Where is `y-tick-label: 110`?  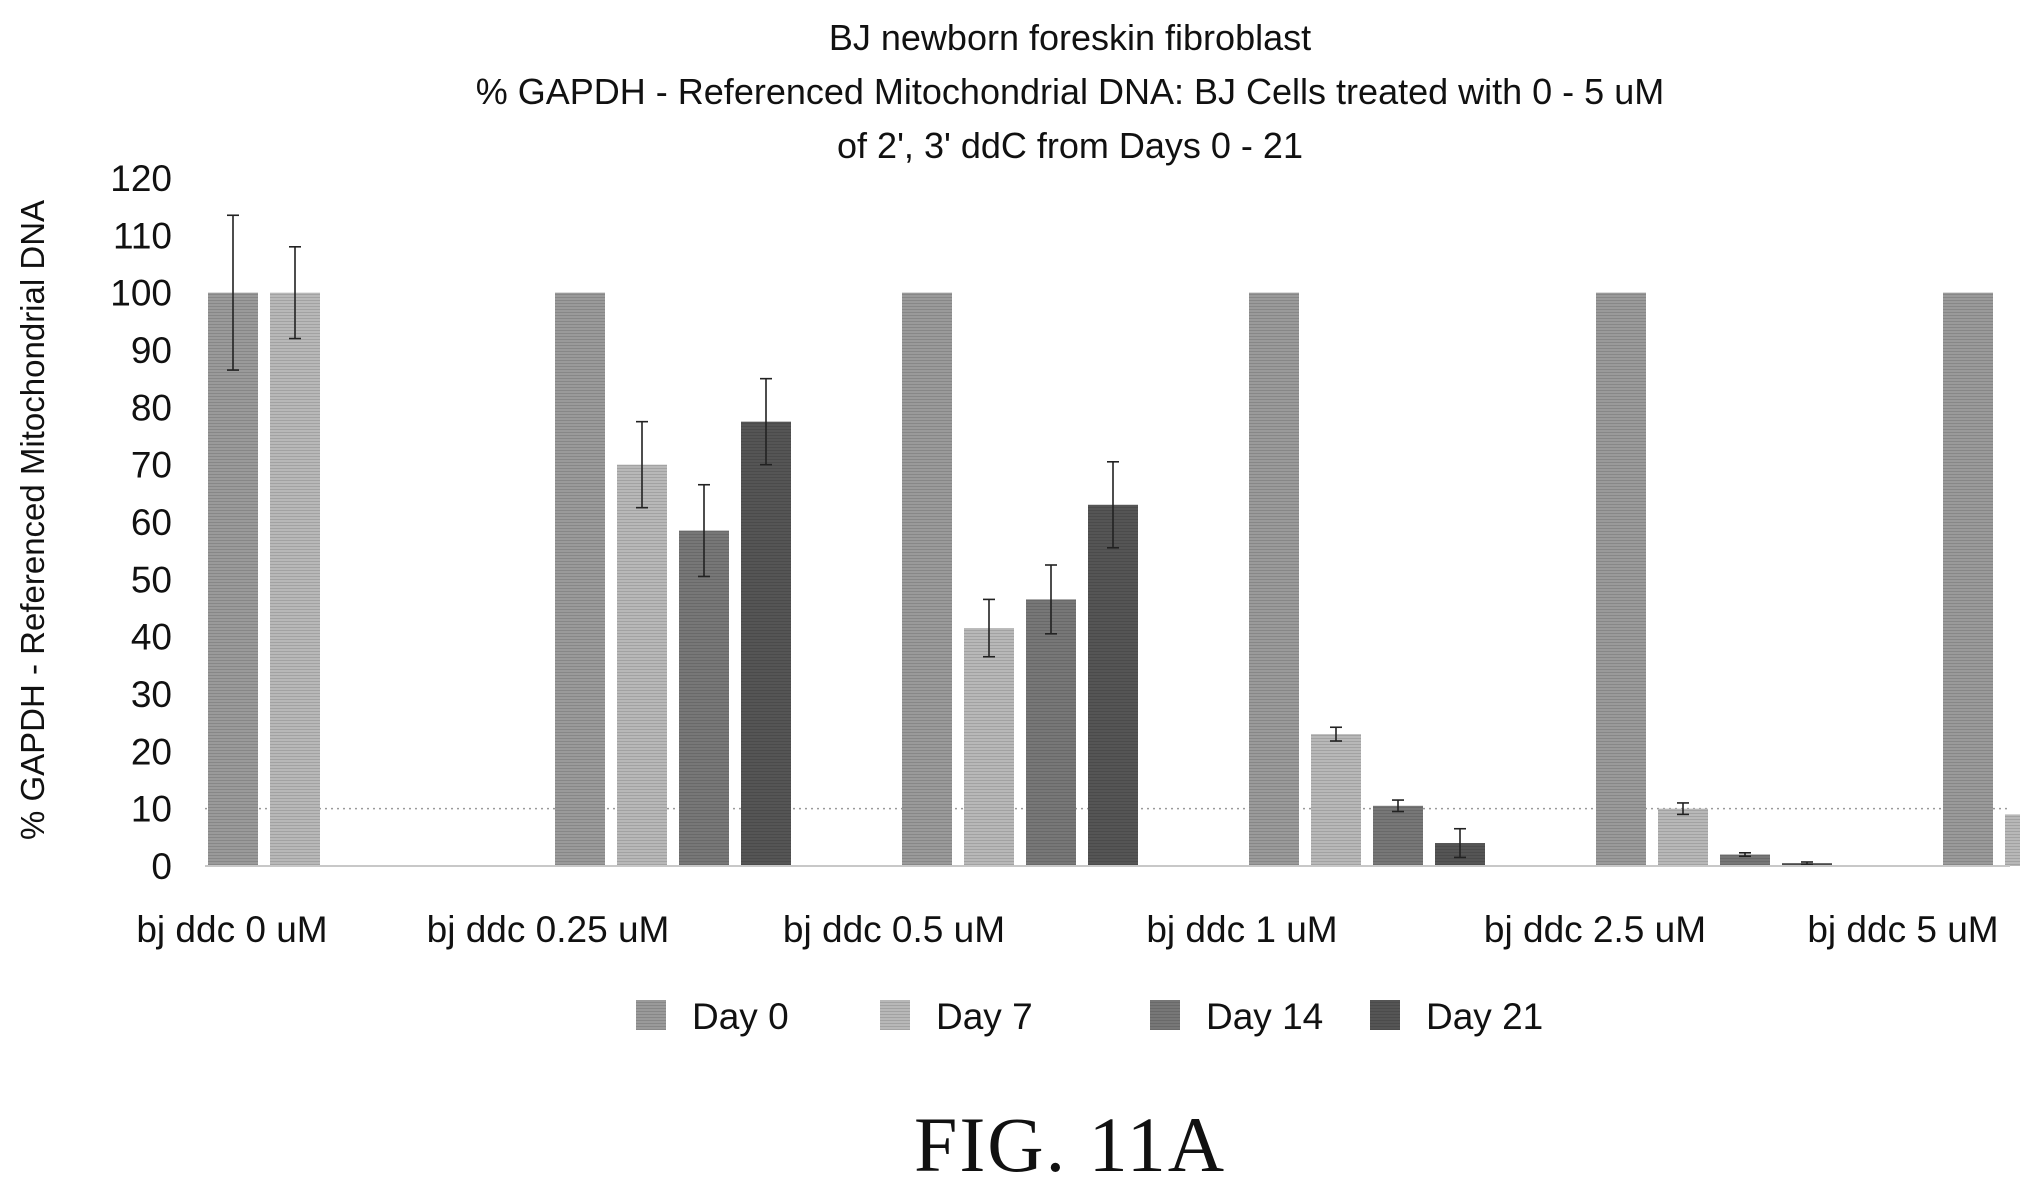 y-tick-label: 110 is located at coordinates (142, 235).